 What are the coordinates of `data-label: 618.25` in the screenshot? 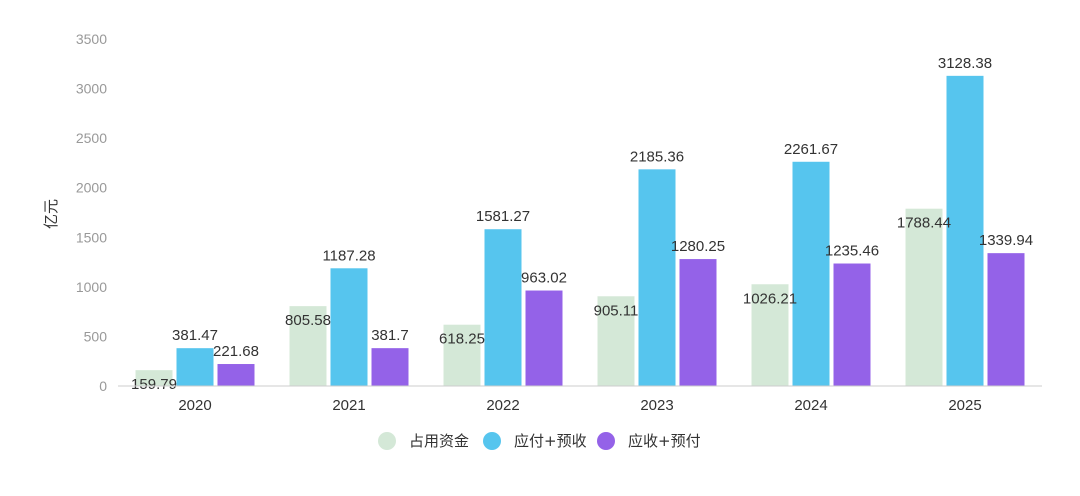 It's located at (462, 339).